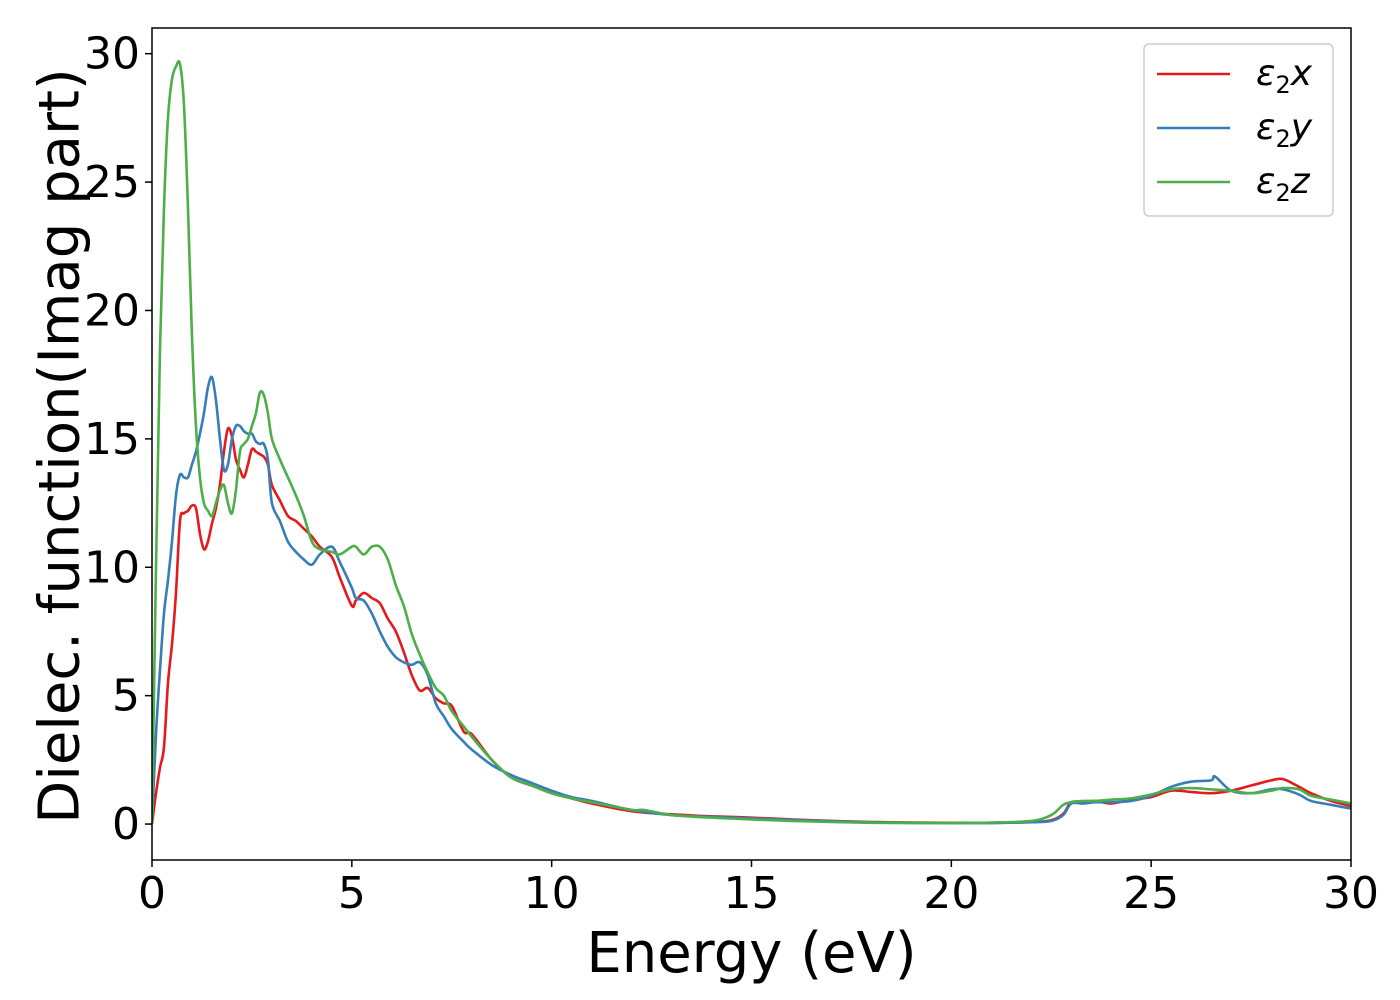 This screenshot has width=1400, height=1000. Describe the element at coordinates (126, 696) in the screenshot. I see `y-tick-label: 5` at that location.